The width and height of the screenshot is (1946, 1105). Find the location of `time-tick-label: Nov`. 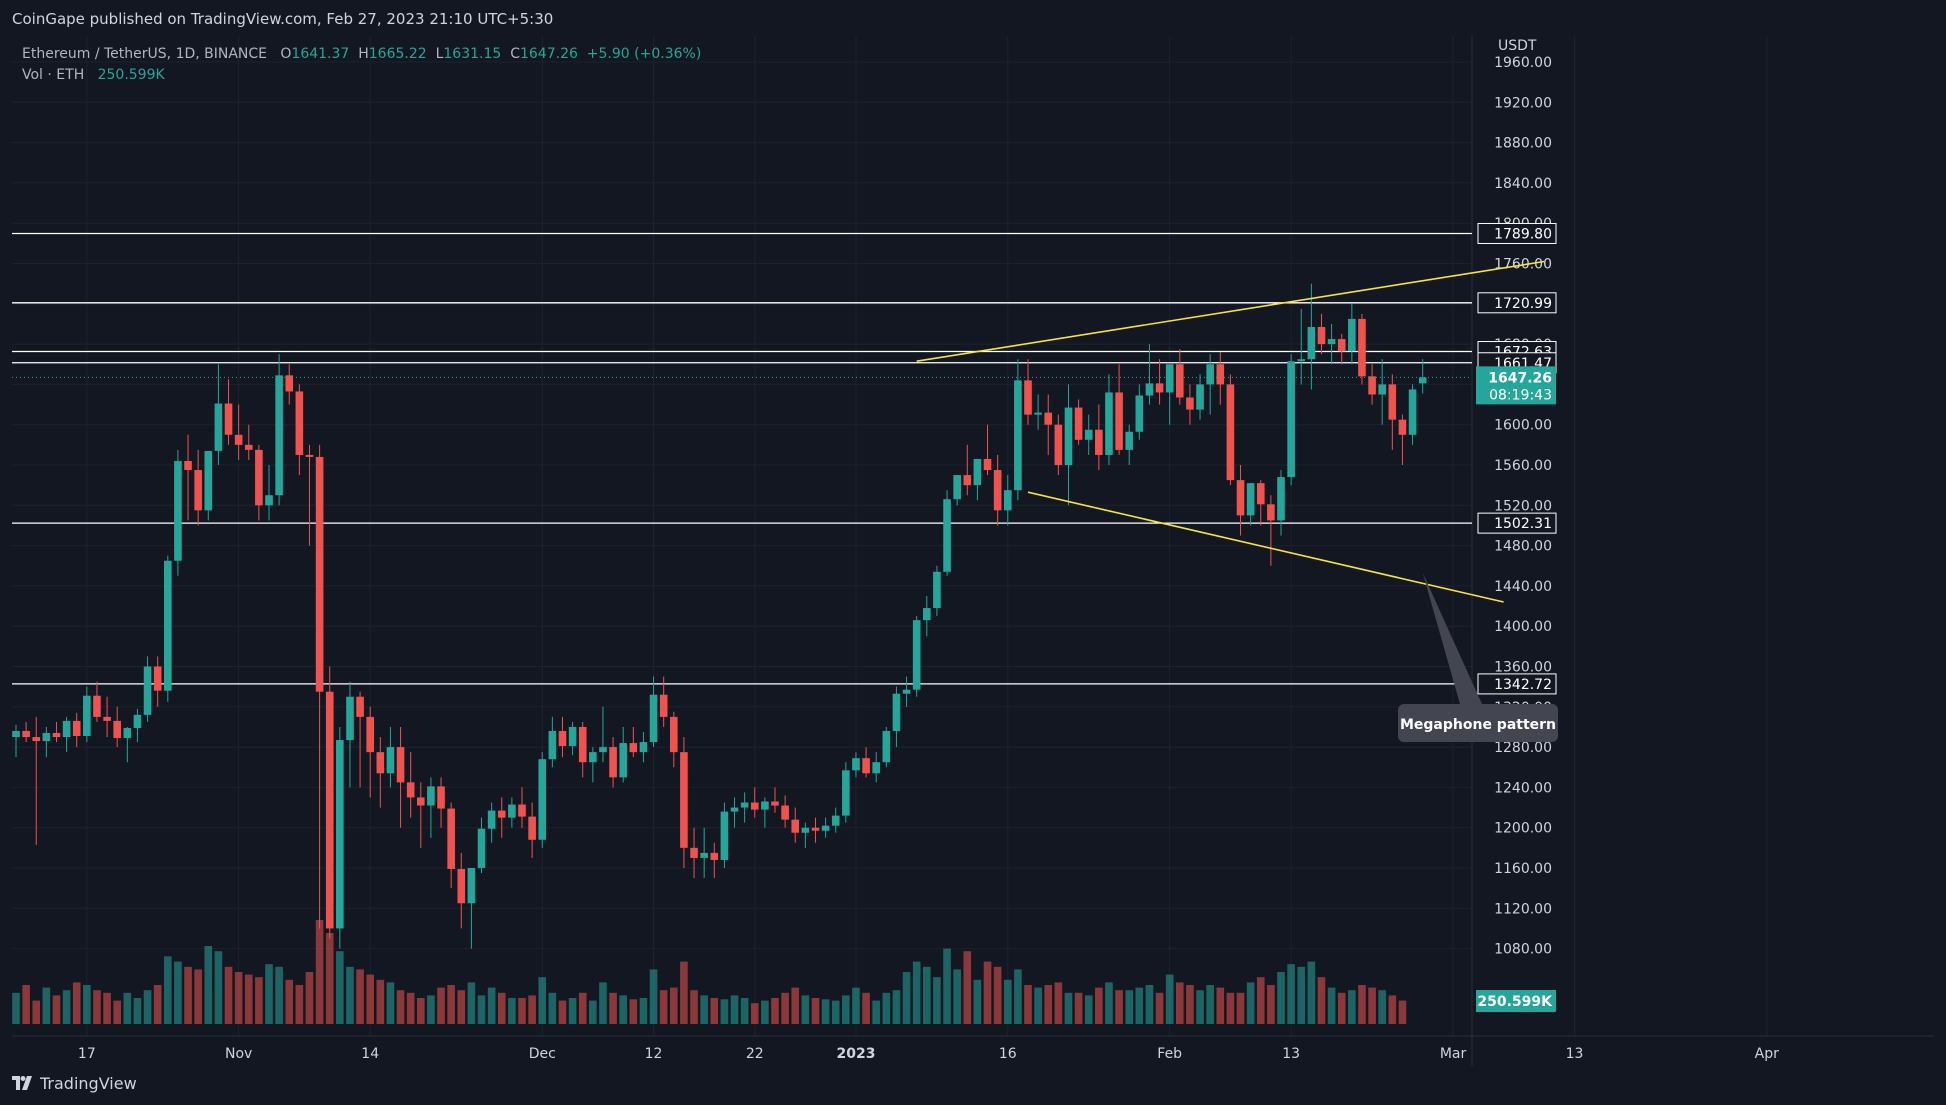

time-tick-label: Nov is located at coordinates (238, 1054).